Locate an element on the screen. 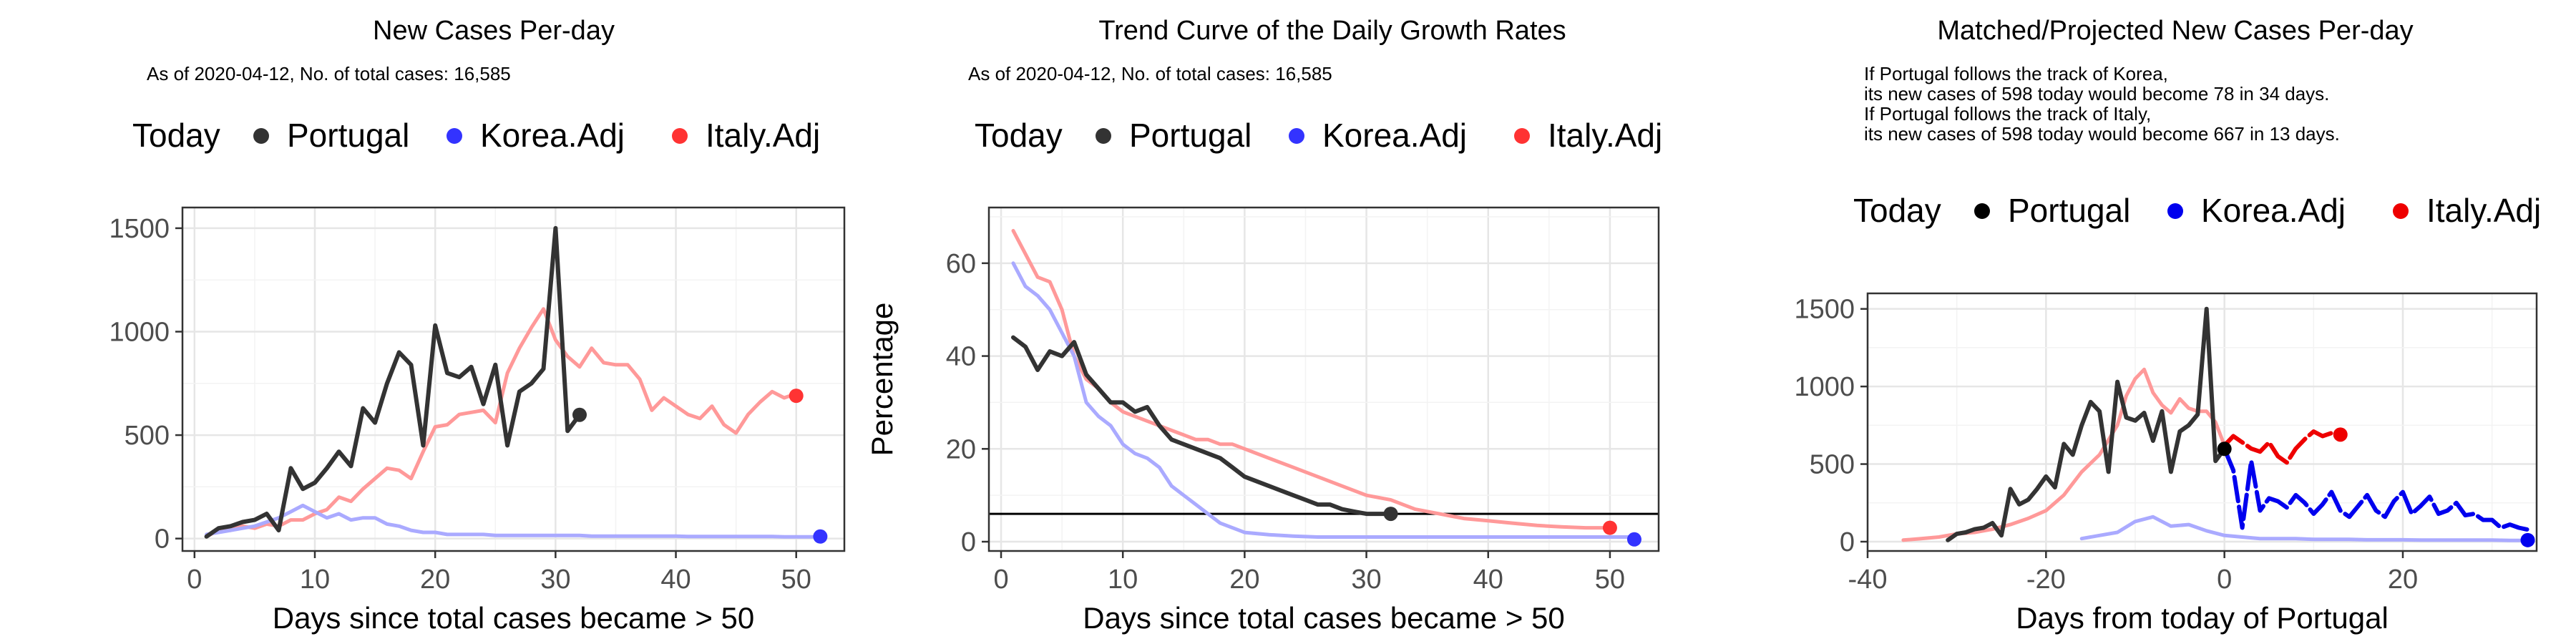  y-tick-label: 20 is located at coordinates (961, 449).